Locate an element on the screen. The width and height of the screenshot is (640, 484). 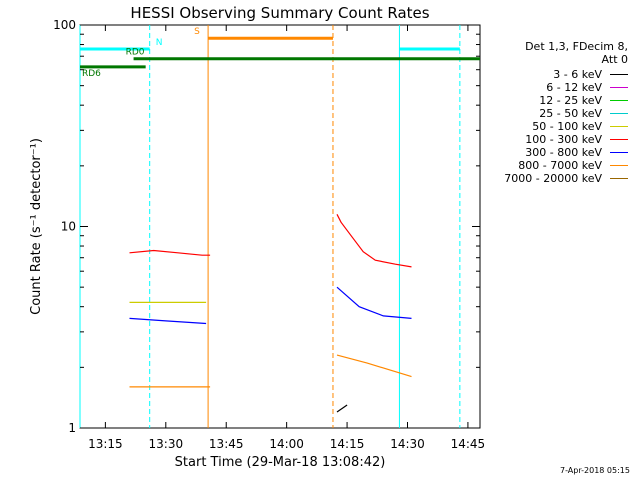
x-tick-label-4: 14:15 is located at coordinates (347, 444).